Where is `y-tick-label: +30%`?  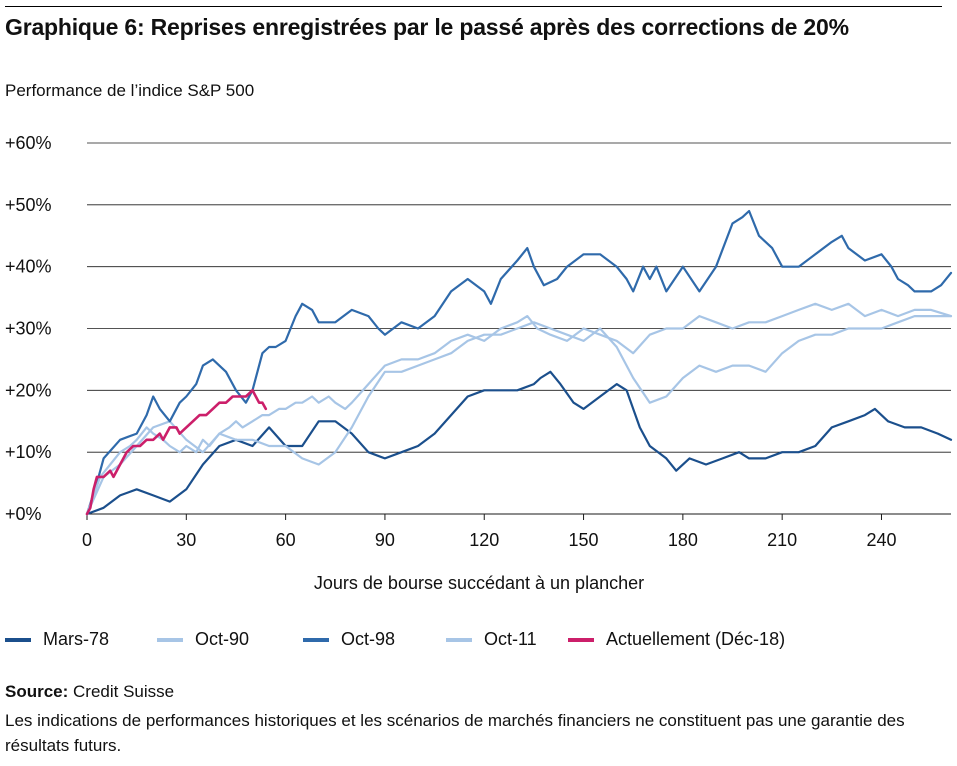
y-tick-label: +30% is located at coordinates (28, 329).